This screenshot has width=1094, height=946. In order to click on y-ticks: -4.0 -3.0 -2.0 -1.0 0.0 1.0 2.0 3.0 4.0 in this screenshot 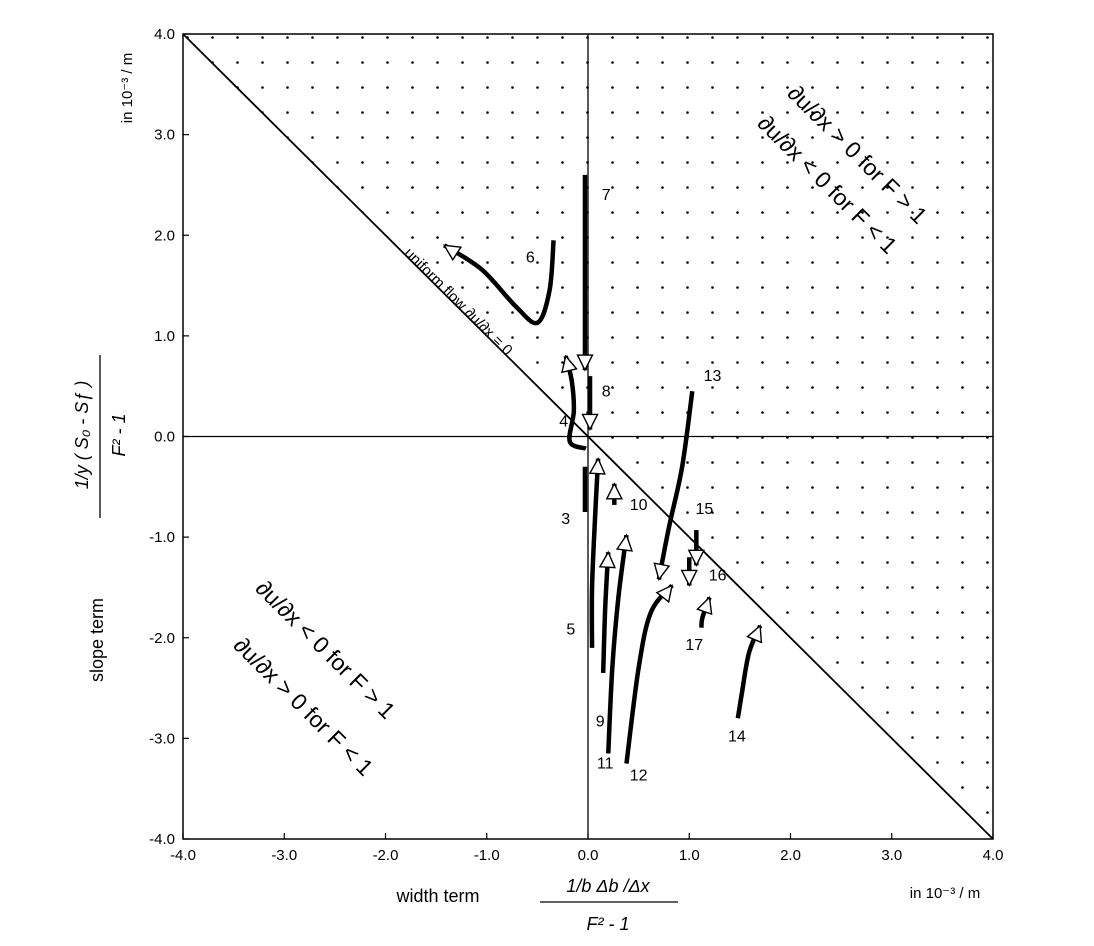, I will do `click(169, 437)`.